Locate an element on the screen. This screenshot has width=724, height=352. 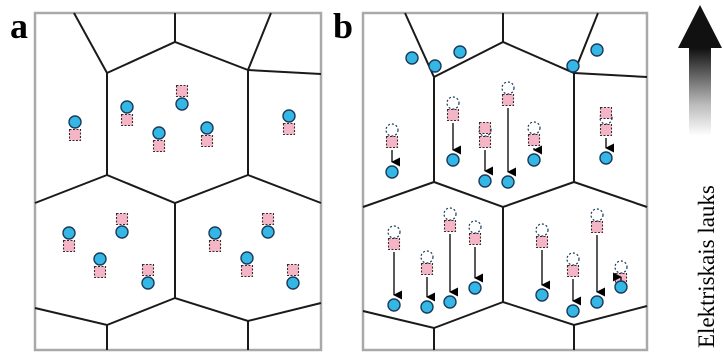
field-arrow-shaft is located at coordinates (700, 92).